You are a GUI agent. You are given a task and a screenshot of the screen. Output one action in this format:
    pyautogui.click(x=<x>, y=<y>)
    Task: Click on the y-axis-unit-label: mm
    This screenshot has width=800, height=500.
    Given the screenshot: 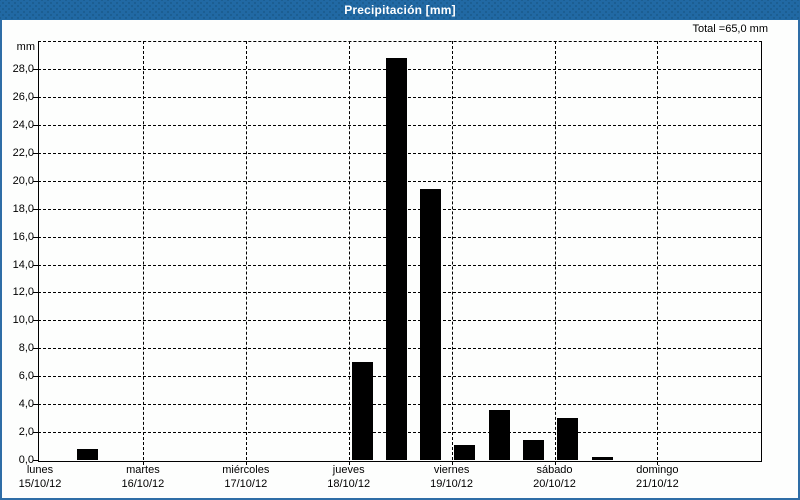 What is the action you would take?
    pyautogui.click(x=25, y=47)
    